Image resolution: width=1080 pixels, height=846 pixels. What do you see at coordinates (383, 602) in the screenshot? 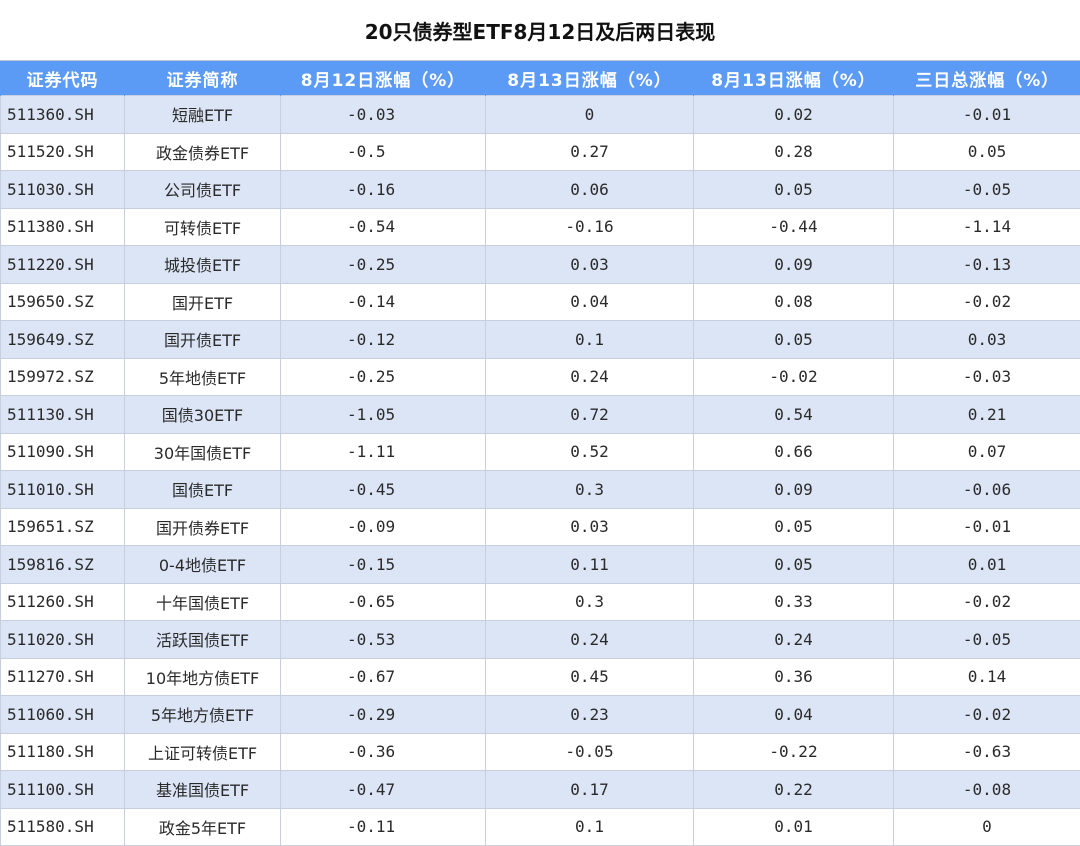
I see `cell-change-aug12: -0.65` at bounding box center [383, 602].